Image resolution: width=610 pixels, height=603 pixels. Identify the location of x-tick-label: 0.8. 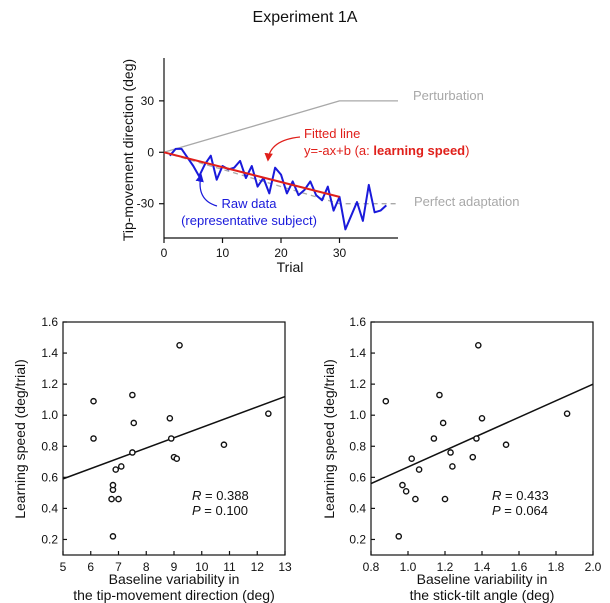
(371, 567).